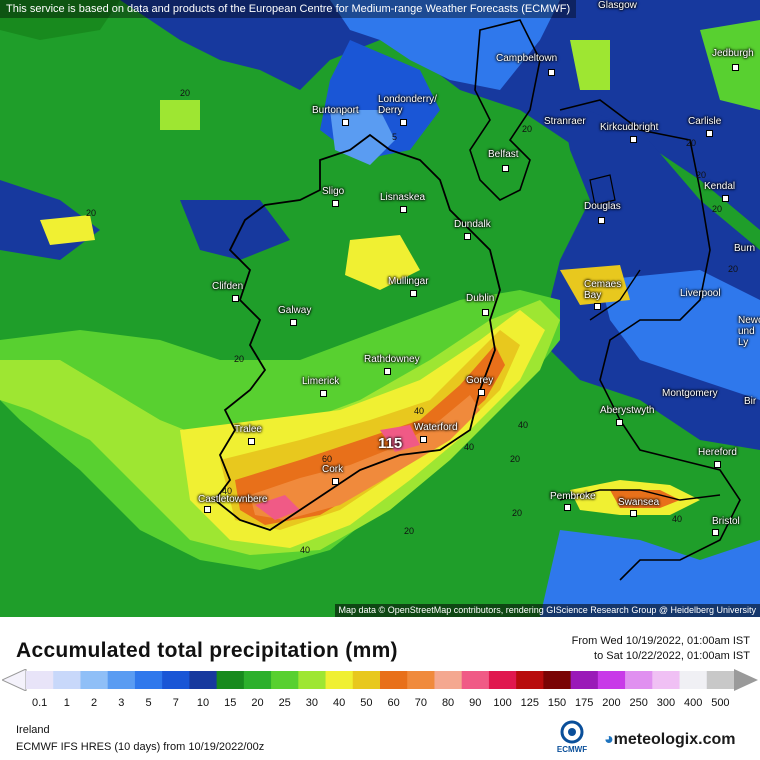  Describe the element at coordinates (638, 507) in the screenshot. I see `city-label-swansea: Swansea` at that location.